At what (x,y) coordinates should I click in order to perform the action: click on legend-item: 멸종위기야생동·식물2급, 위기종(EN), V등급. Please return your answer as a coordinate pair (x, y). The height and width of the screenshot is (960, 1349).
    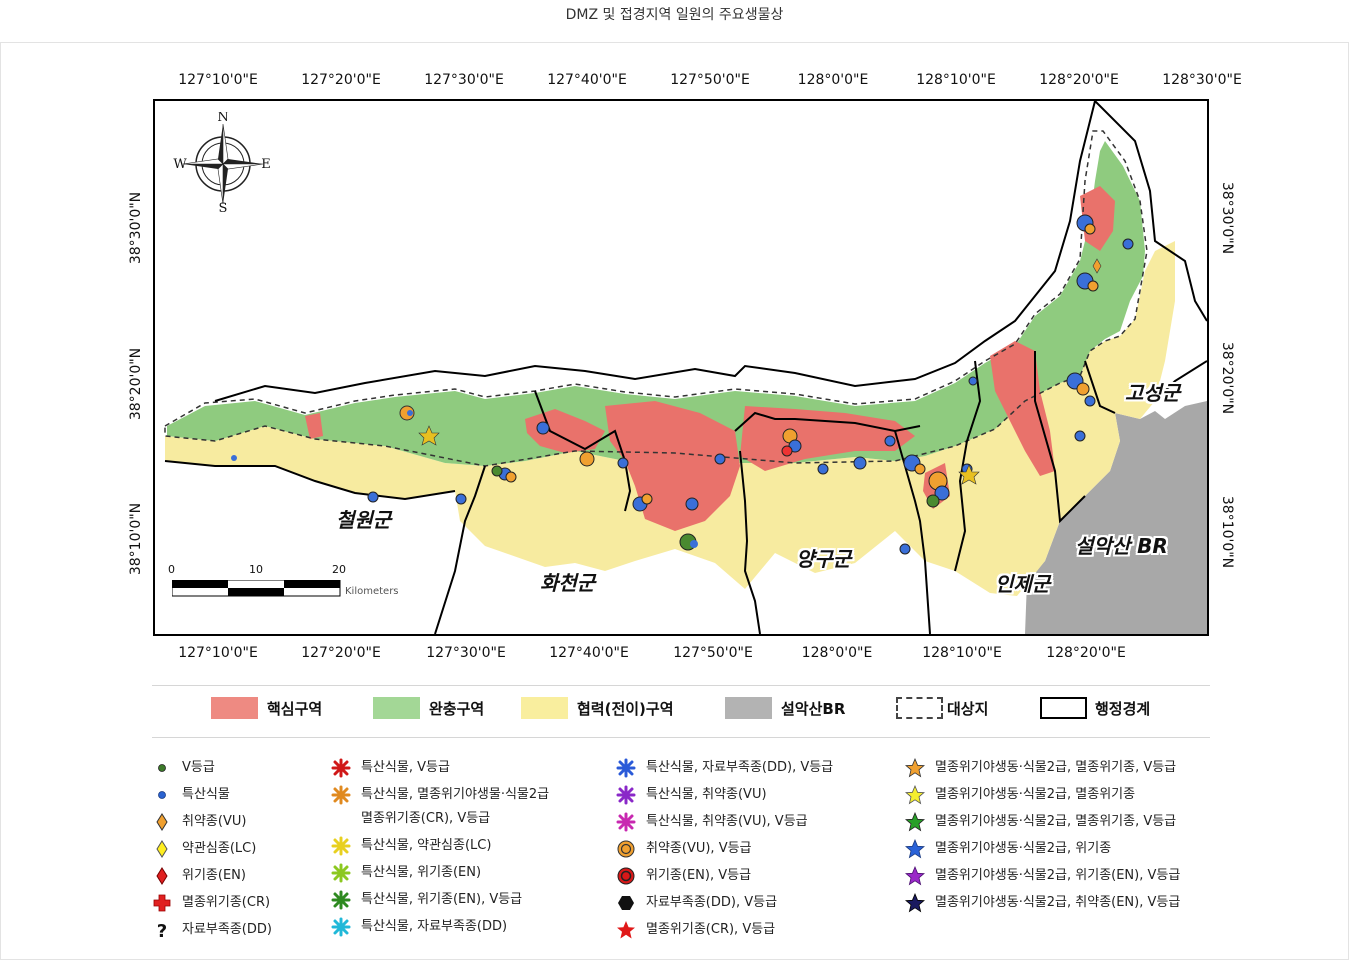
    Looking at the image, I should click on (1042, 877).